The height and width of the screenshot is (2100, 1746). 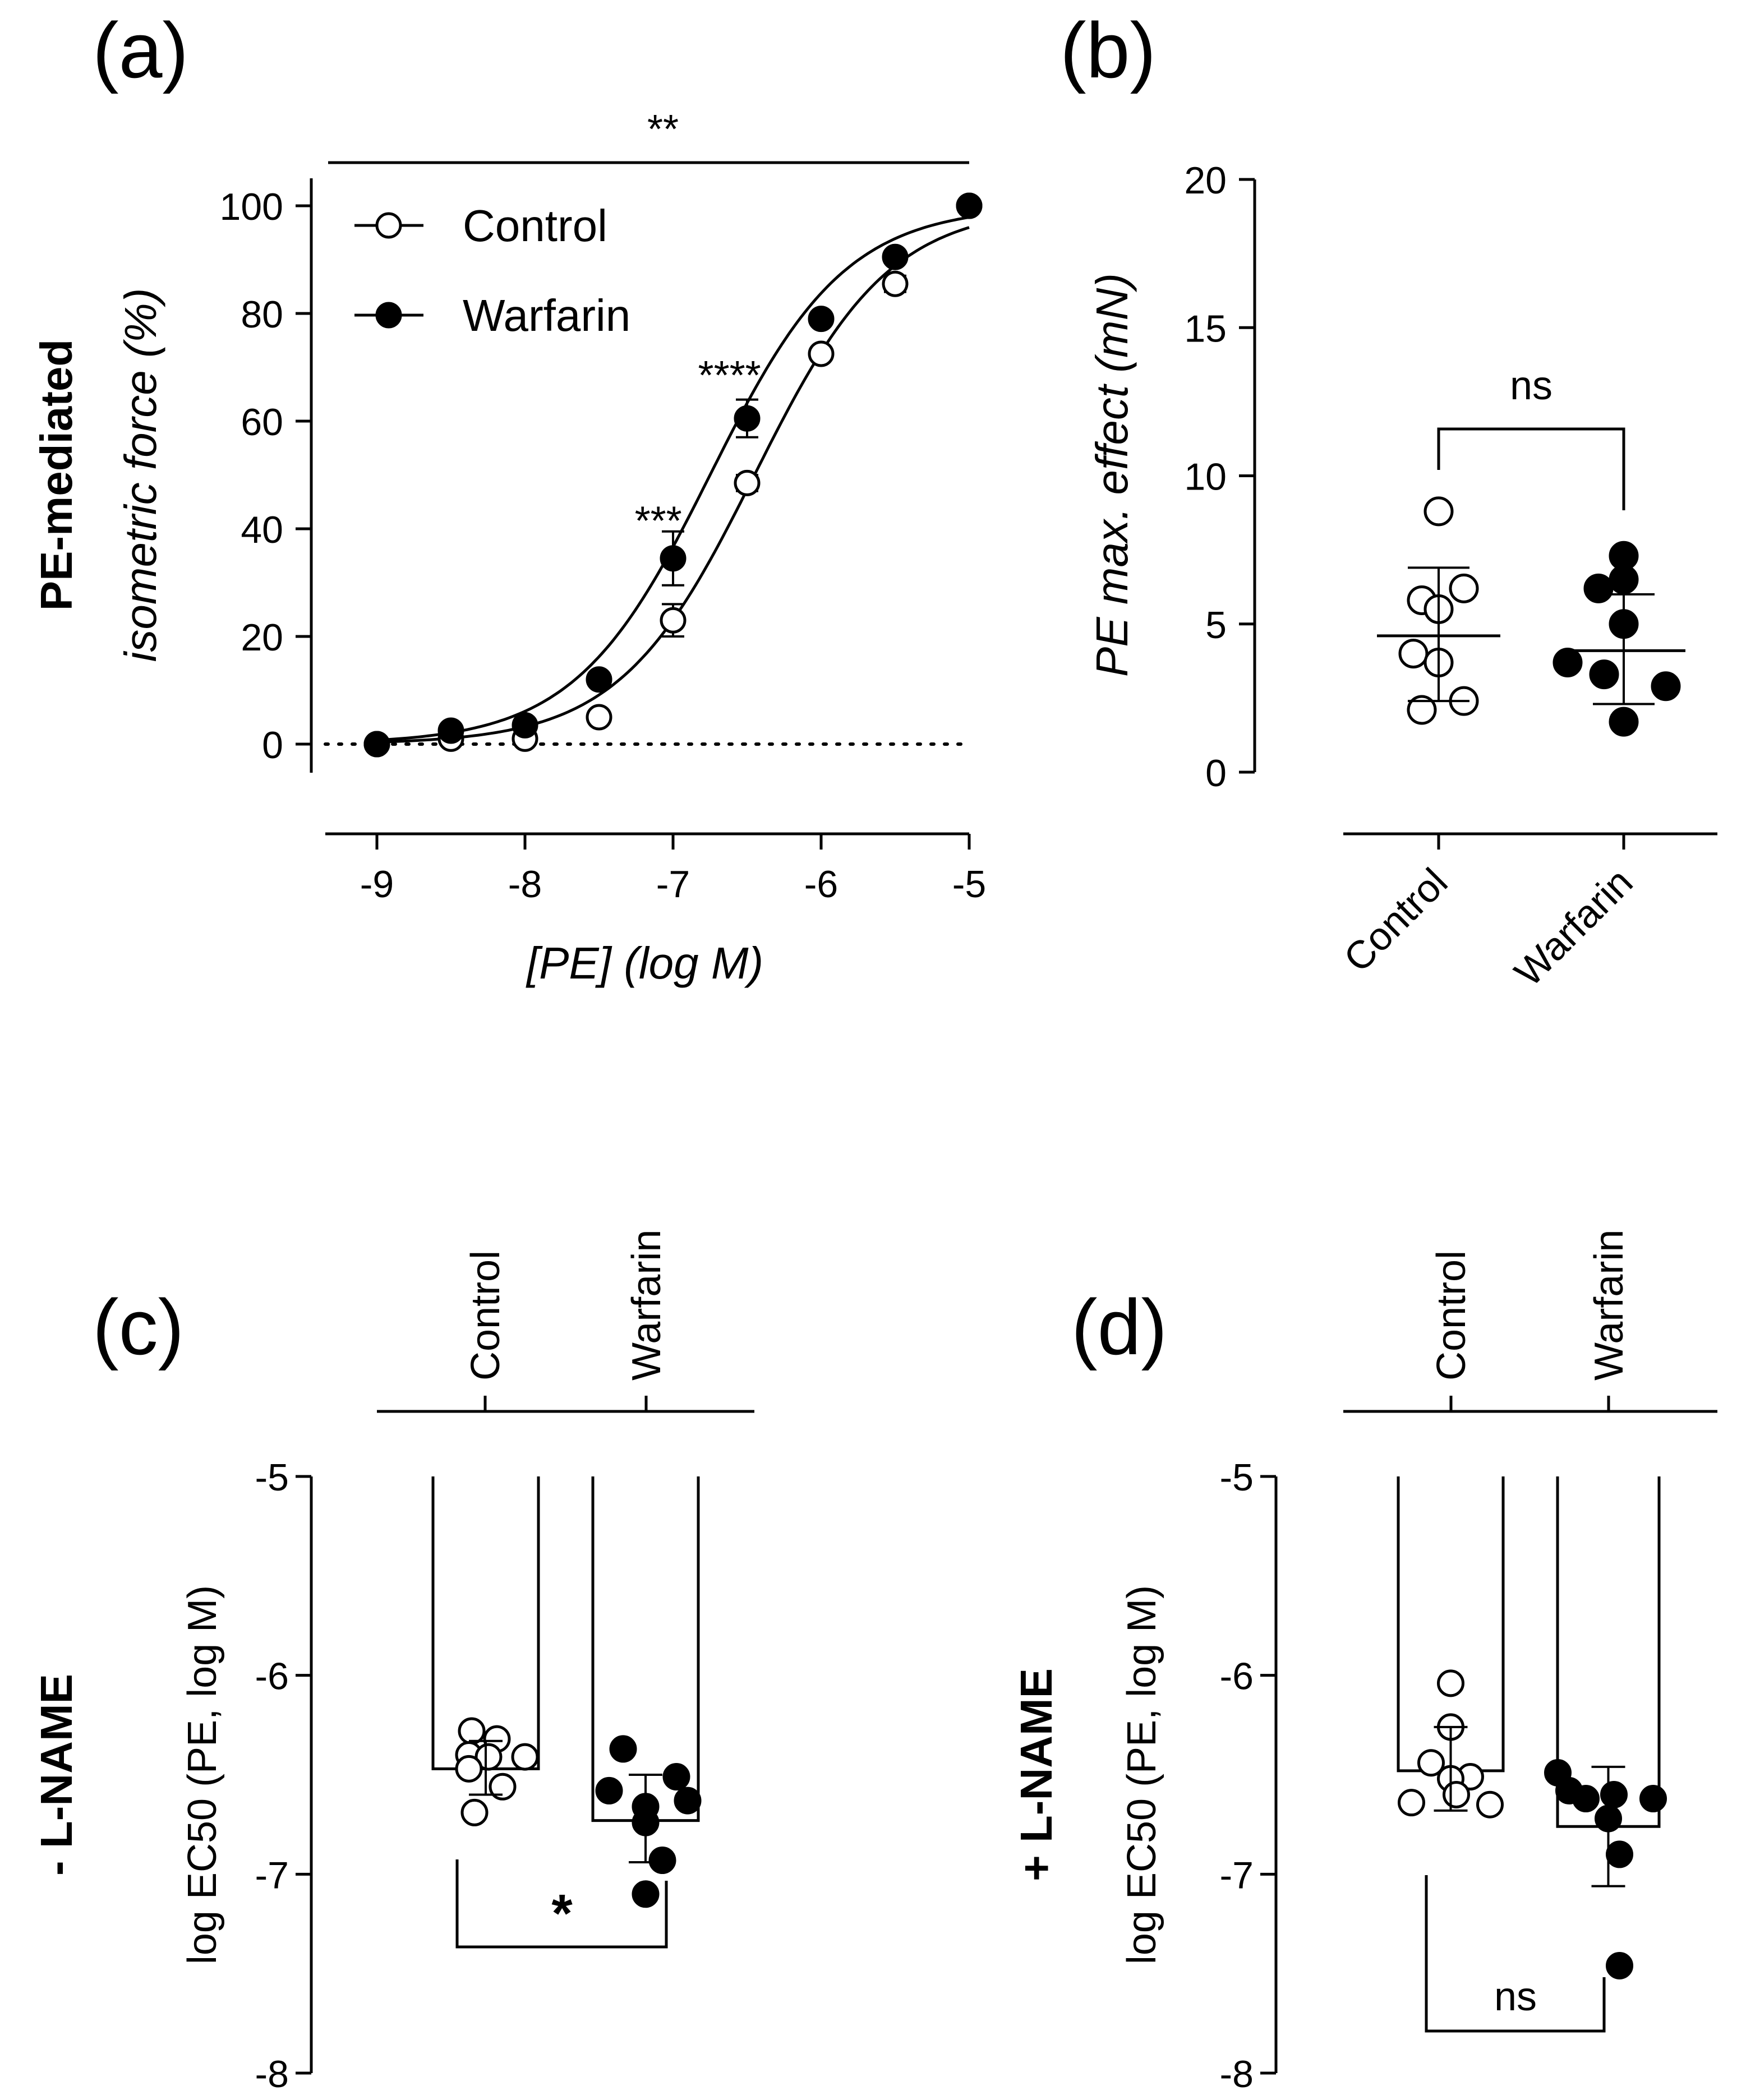 I want to click on a-legend-label-control: Control, so click(x=535, y=226).